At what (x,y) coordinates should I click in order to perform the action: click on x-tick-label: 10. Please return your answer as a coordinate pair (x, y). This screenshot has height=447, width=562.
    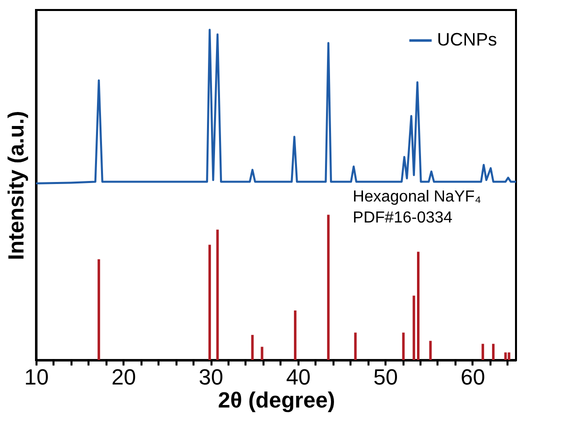
    Looking at the image, I should click on (36, 377).